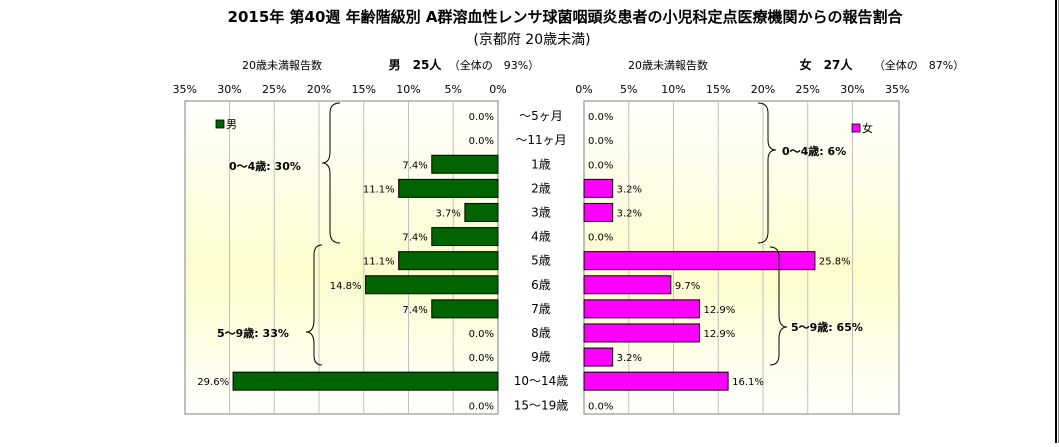 The width and height of the screenshot is (1059, 447). Describe the element at coordinates (718, 89) in the screenshot. I see `right-tick-label: 15%` at that location.